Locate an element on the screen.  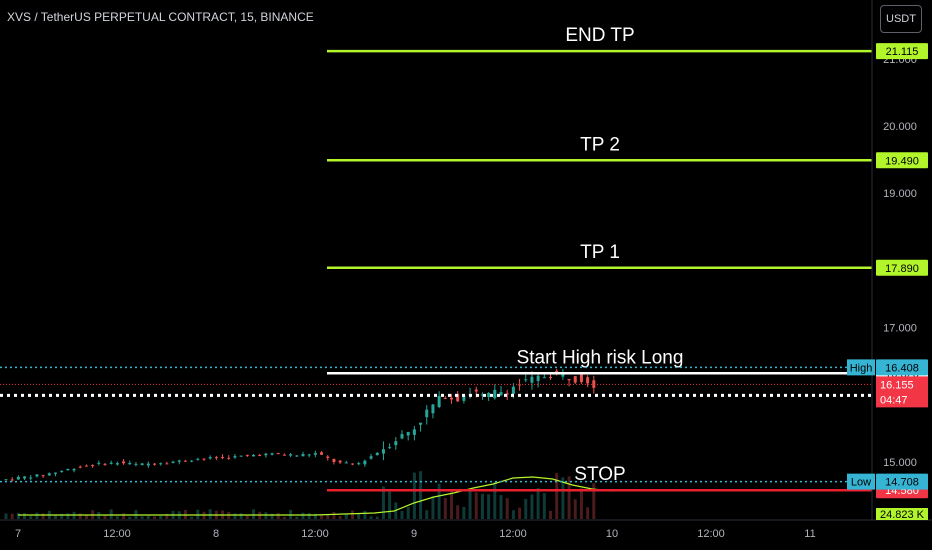
time-tick-label-8: 11 is located at coordinates (809, 534).